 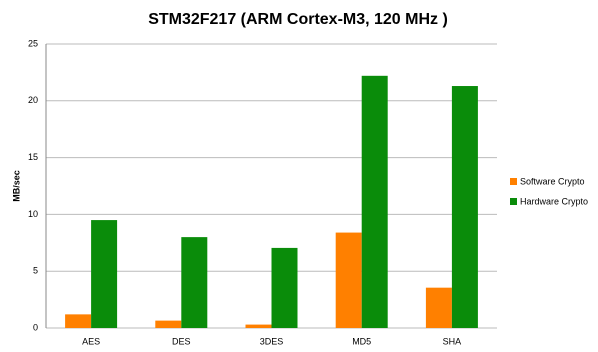 I want to click on y-tick-label: 25, so click(x=33, y=43).